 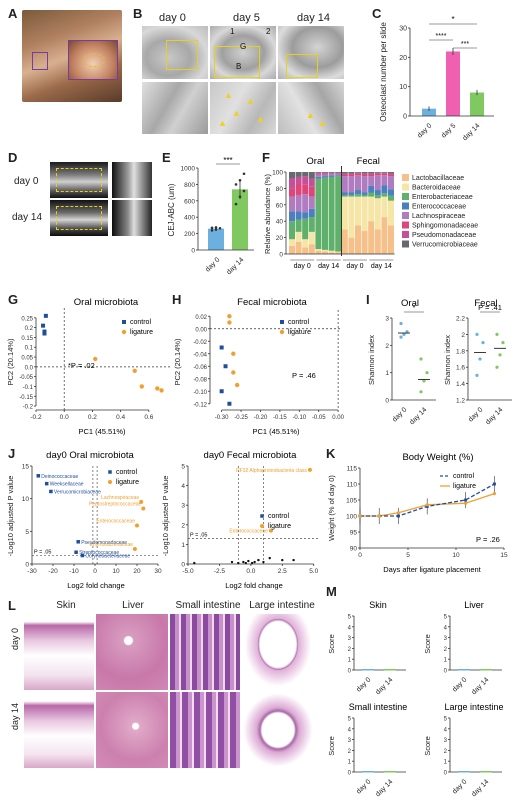 I want to click on x-tick-label: 0, so click(x=360, y=555).